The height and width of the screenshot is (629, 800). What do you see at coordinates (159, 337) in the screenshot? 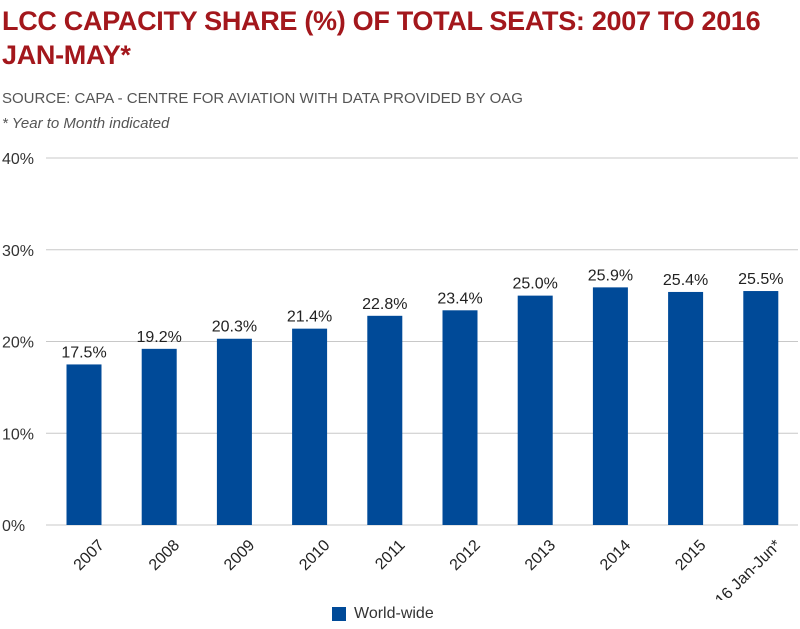
I see `data-label: 19.2%` at bounding box center [159, 337].